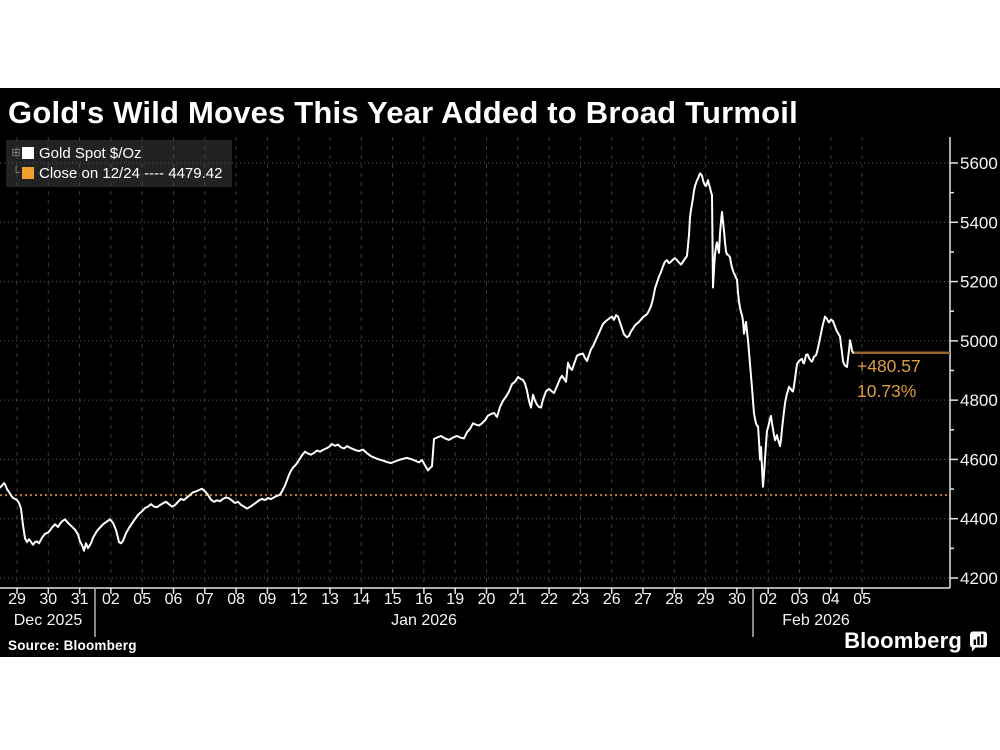 This screenshot has width=1000, height=750. Describe the element at coordinates (979, 459) in the screenshot. I see `svg-text: 4600` at that location.